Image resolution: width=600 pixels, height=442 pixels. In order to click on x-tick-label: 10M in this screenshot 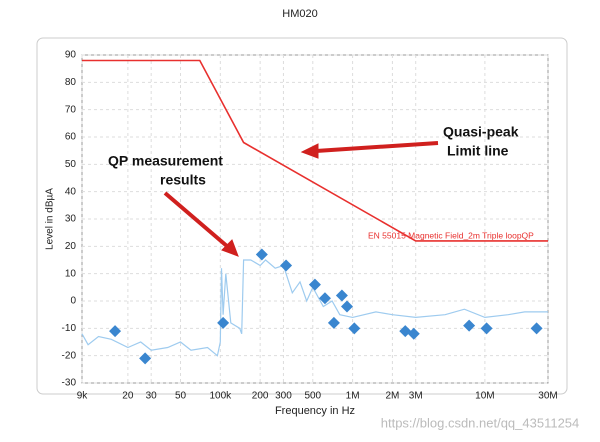, I will do `click(484, 396)`.